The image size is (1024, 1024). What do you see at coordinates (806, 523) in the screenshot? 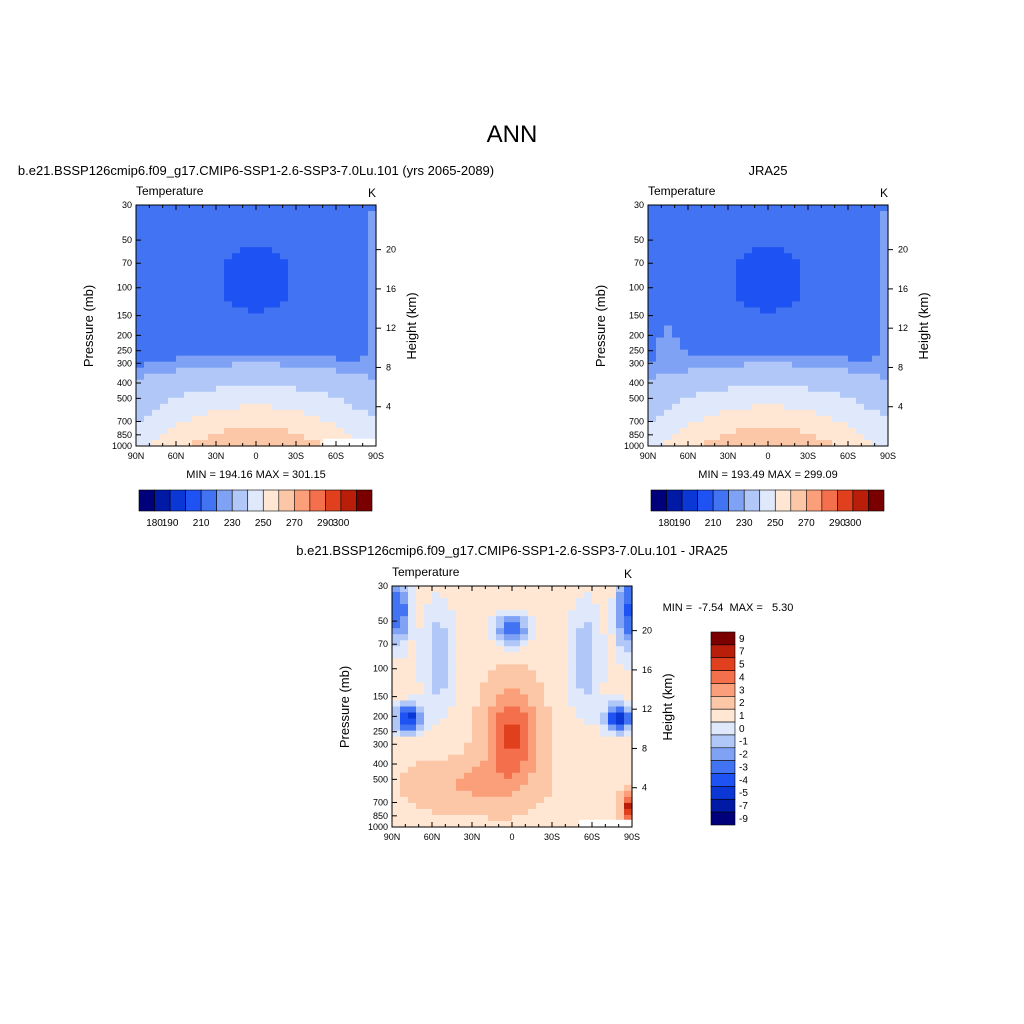
I see `colorbar-label: 270` at bounding box center [806, 523].